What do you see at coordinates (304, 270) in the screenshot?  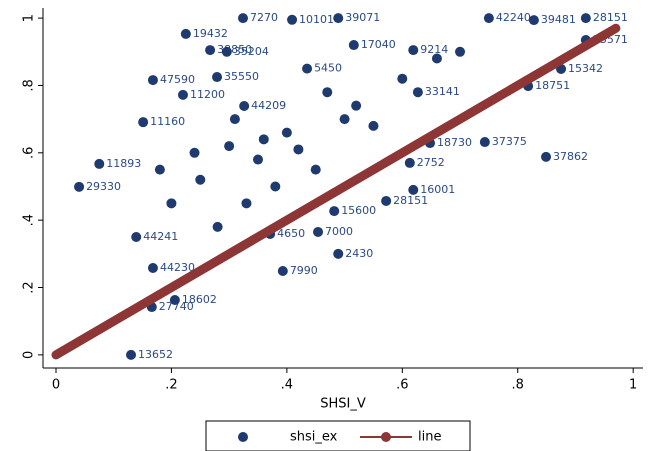 I see `point-label: 7990` at bounding box center [304, 270].